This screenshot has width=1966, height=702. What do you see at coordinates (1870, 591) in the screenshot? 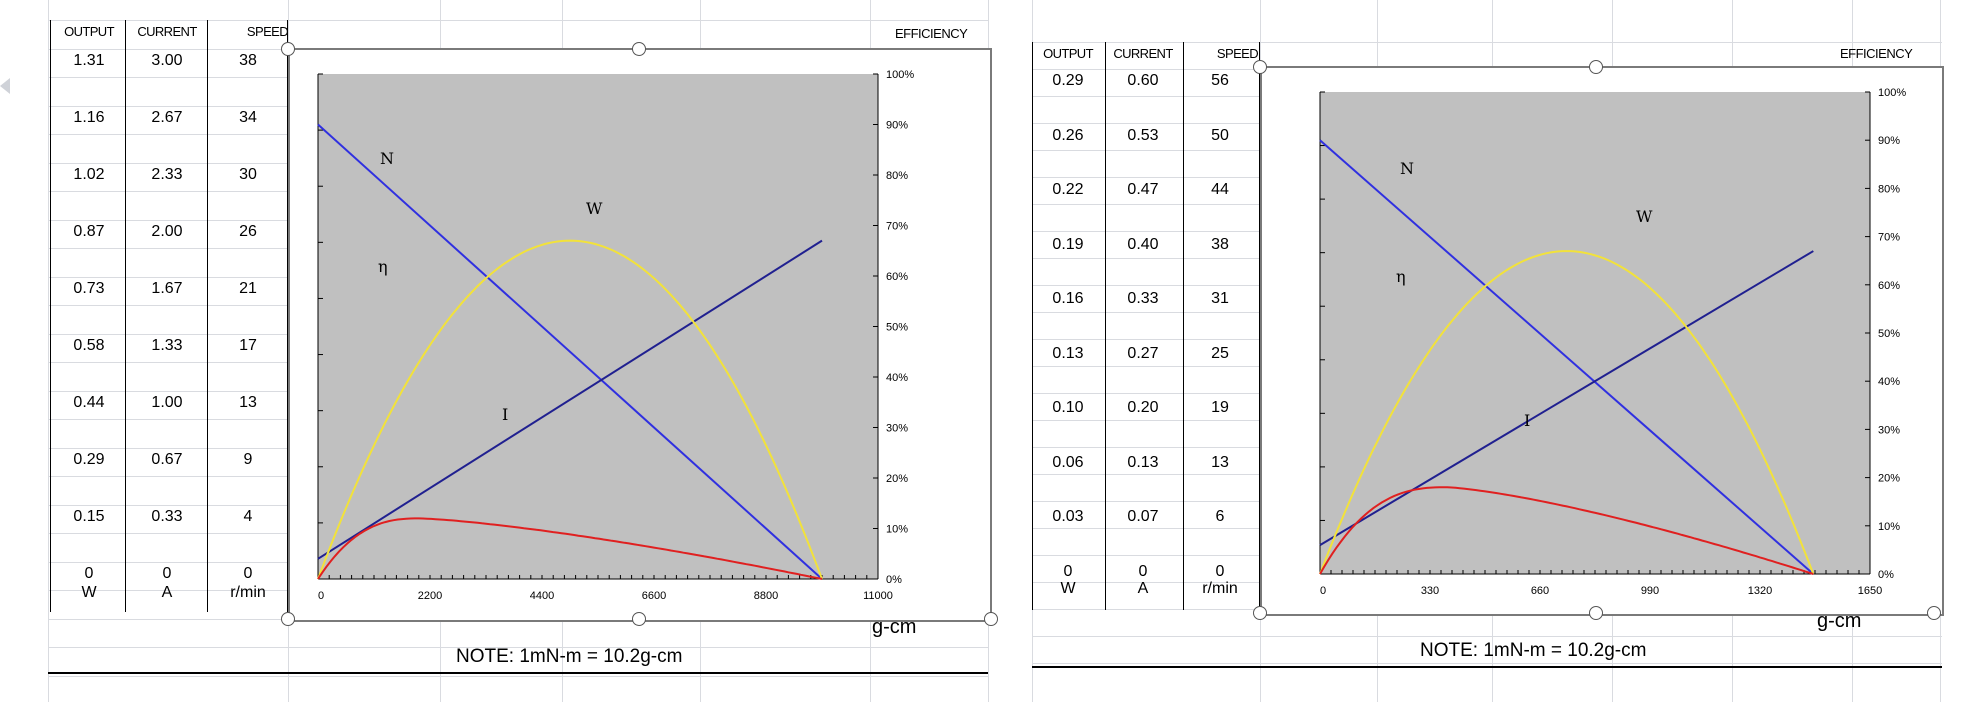
I see `x-tick-label: 1650` at bounding box center [1870, 591].